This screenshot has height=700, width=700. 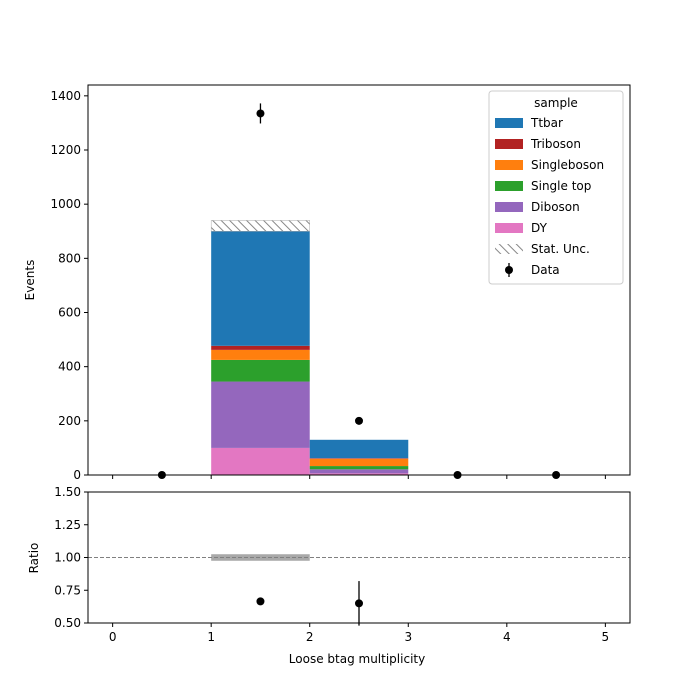 What do you see at coordinates (560, 249) in the screenshot?
I see `legend-label: Stat. Unc.` at bounding box center [560, 249].